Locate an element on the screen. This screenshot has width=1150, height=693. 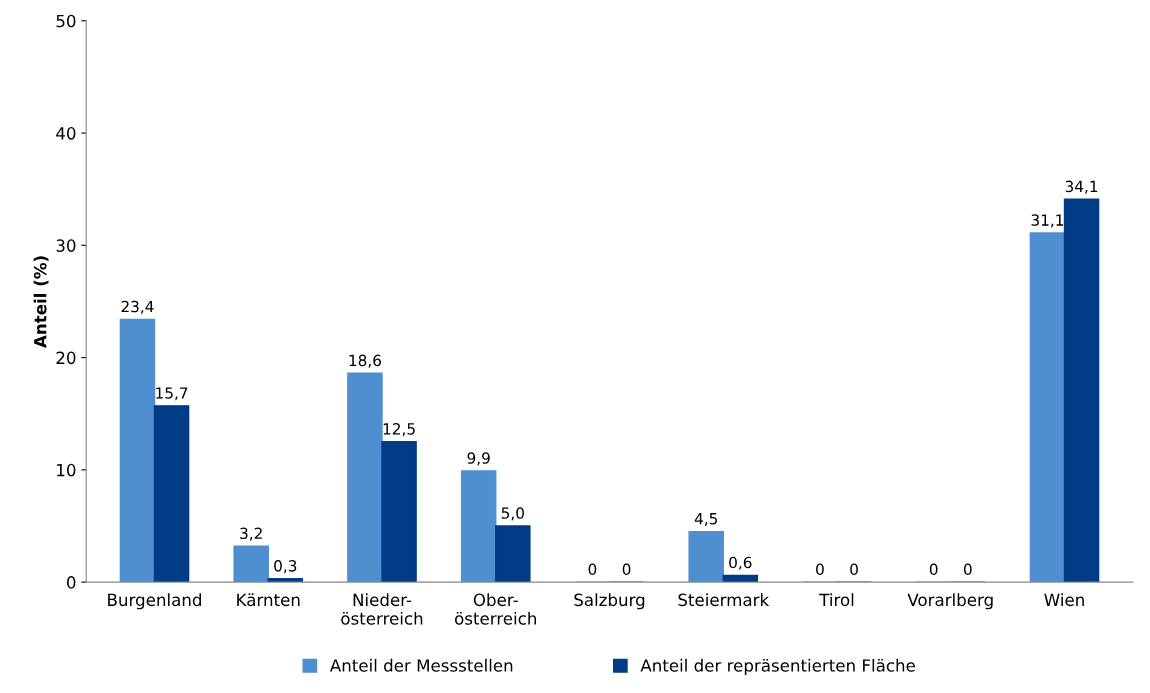
y-tick-label: 10 is located at coordinates (66, 470).